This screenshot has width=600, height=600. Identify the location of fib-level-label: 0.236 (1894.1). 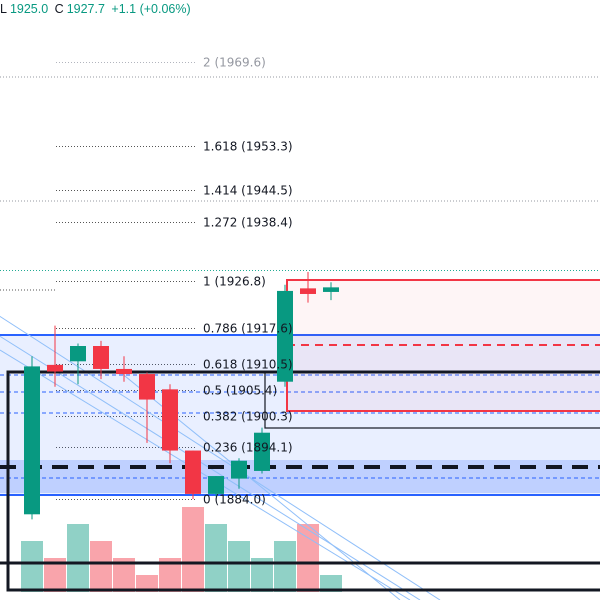
(248, 448).